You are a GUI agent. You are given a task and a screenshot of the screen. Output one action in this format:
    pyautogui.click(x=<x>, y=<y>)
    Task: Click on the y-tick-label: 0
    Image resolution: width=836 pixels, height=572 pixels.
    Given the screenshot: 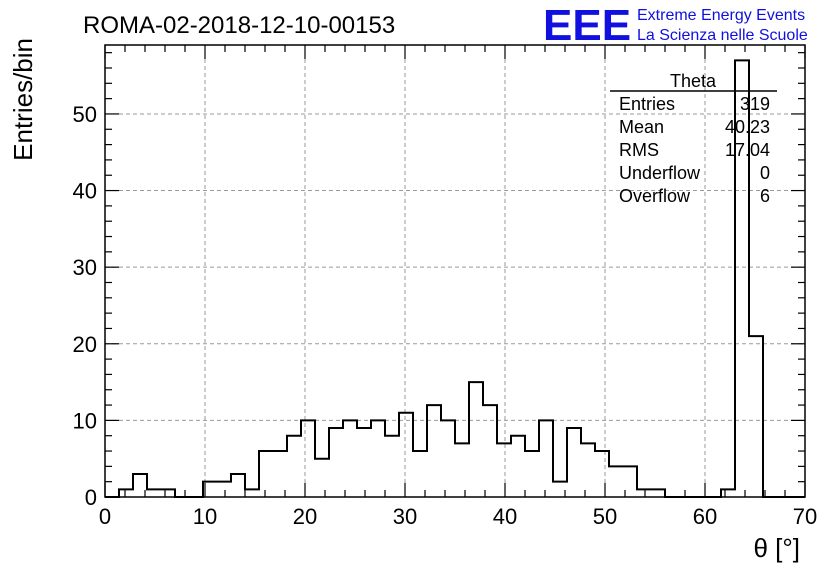 What is the action you would take?
    pyautogui.click(x=91, y=497)
    